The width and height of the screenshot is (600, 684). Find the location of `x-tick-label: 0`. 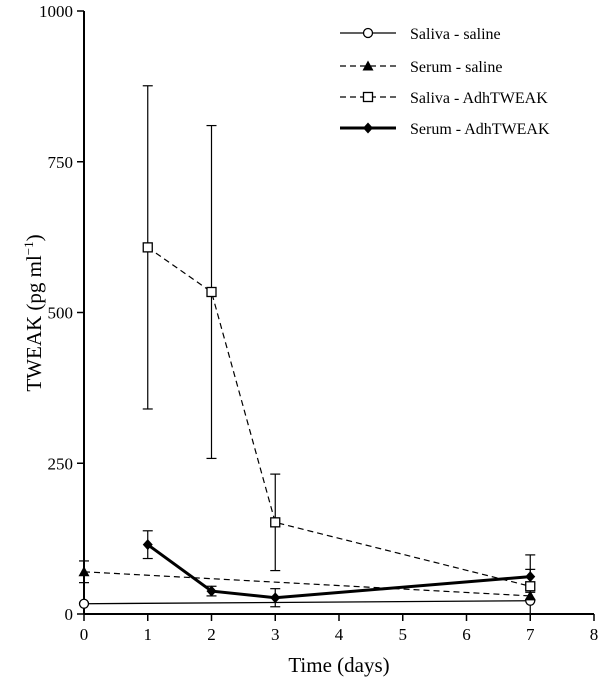

x-tick-label: 0 is located at coordinates (84, 634).